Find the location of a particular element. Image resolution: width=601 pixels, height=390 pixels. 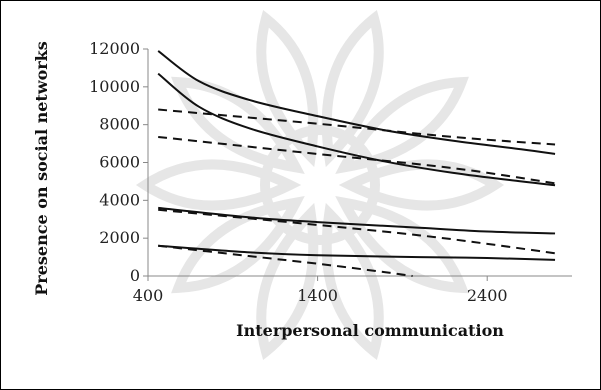

x-tick-label: 2400 is located at coordinates (487, 295).